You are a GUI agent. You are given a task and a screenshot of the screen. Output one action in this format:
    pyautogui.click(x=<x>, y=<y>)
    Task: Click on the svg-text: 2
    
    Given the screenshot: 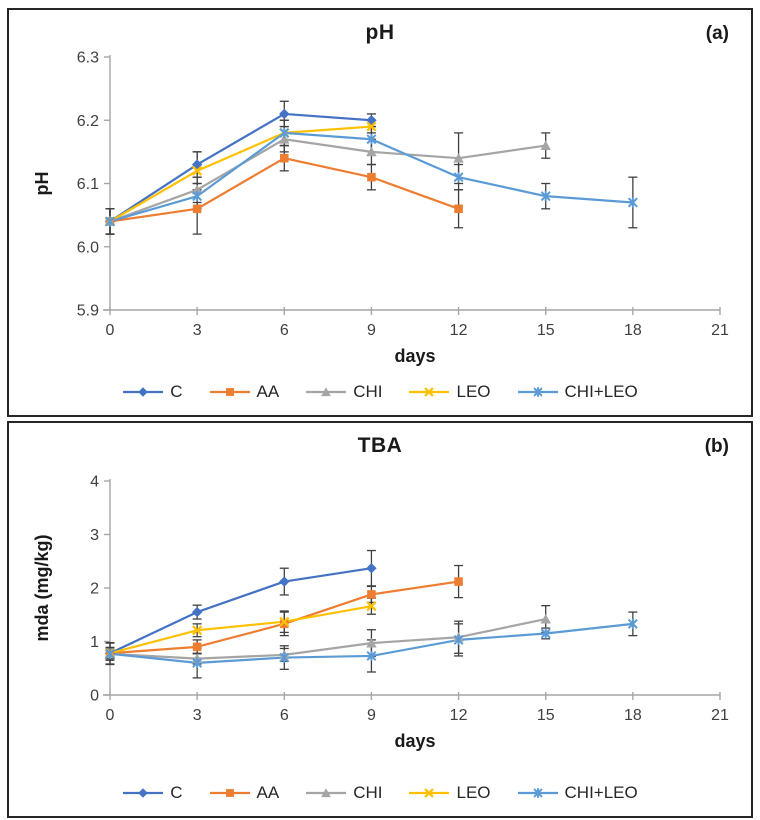 What is the action you would take?
    pyautogui.click(x=94, y=589)
    